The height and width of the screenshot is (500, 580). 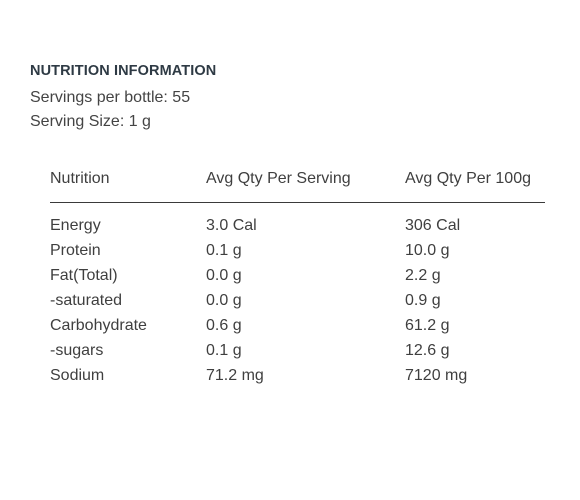 What do you see at coordinates (423, 275) in the screenshot?
I see `per-100g-value: 2.2 g` at bounding box center [423, 275].